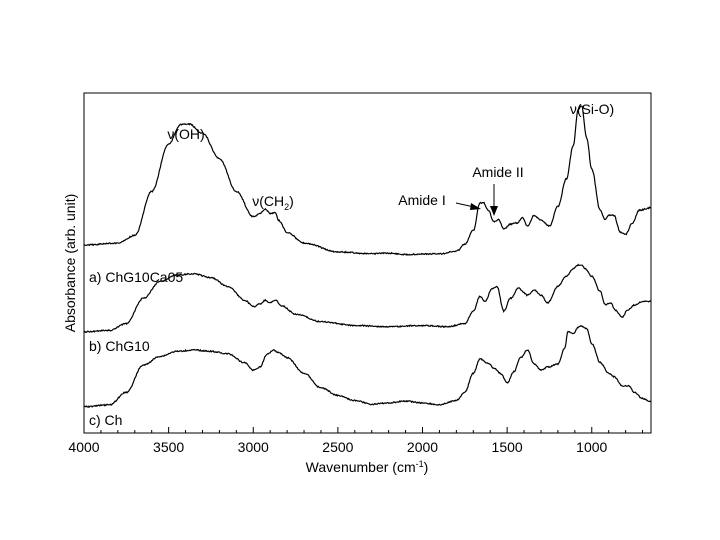 This screenshot has width=720, height=540. Describe the element at coordinates (136, 277) in the screenshot. I see `series-label-chinv-g10ca05: a) ChG10Ca05` at that location.